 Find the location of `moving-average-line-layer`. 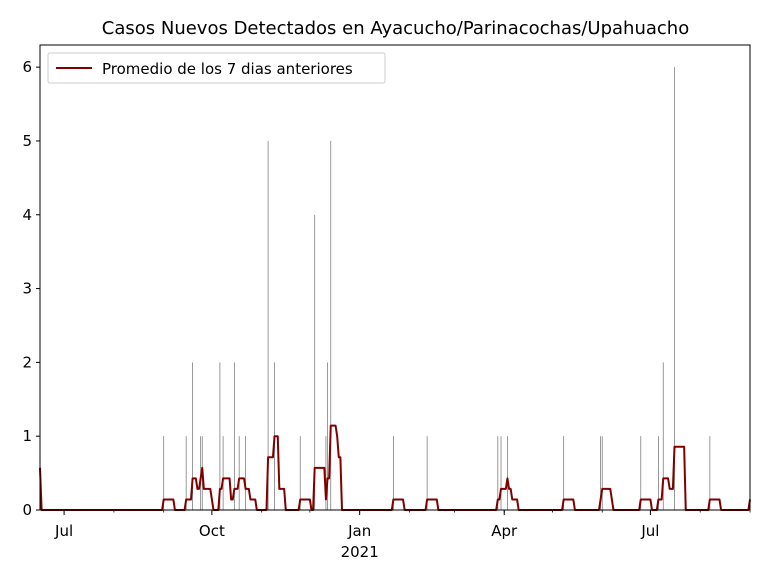

moving-average-line-layer is located at coordinates (395, 467).